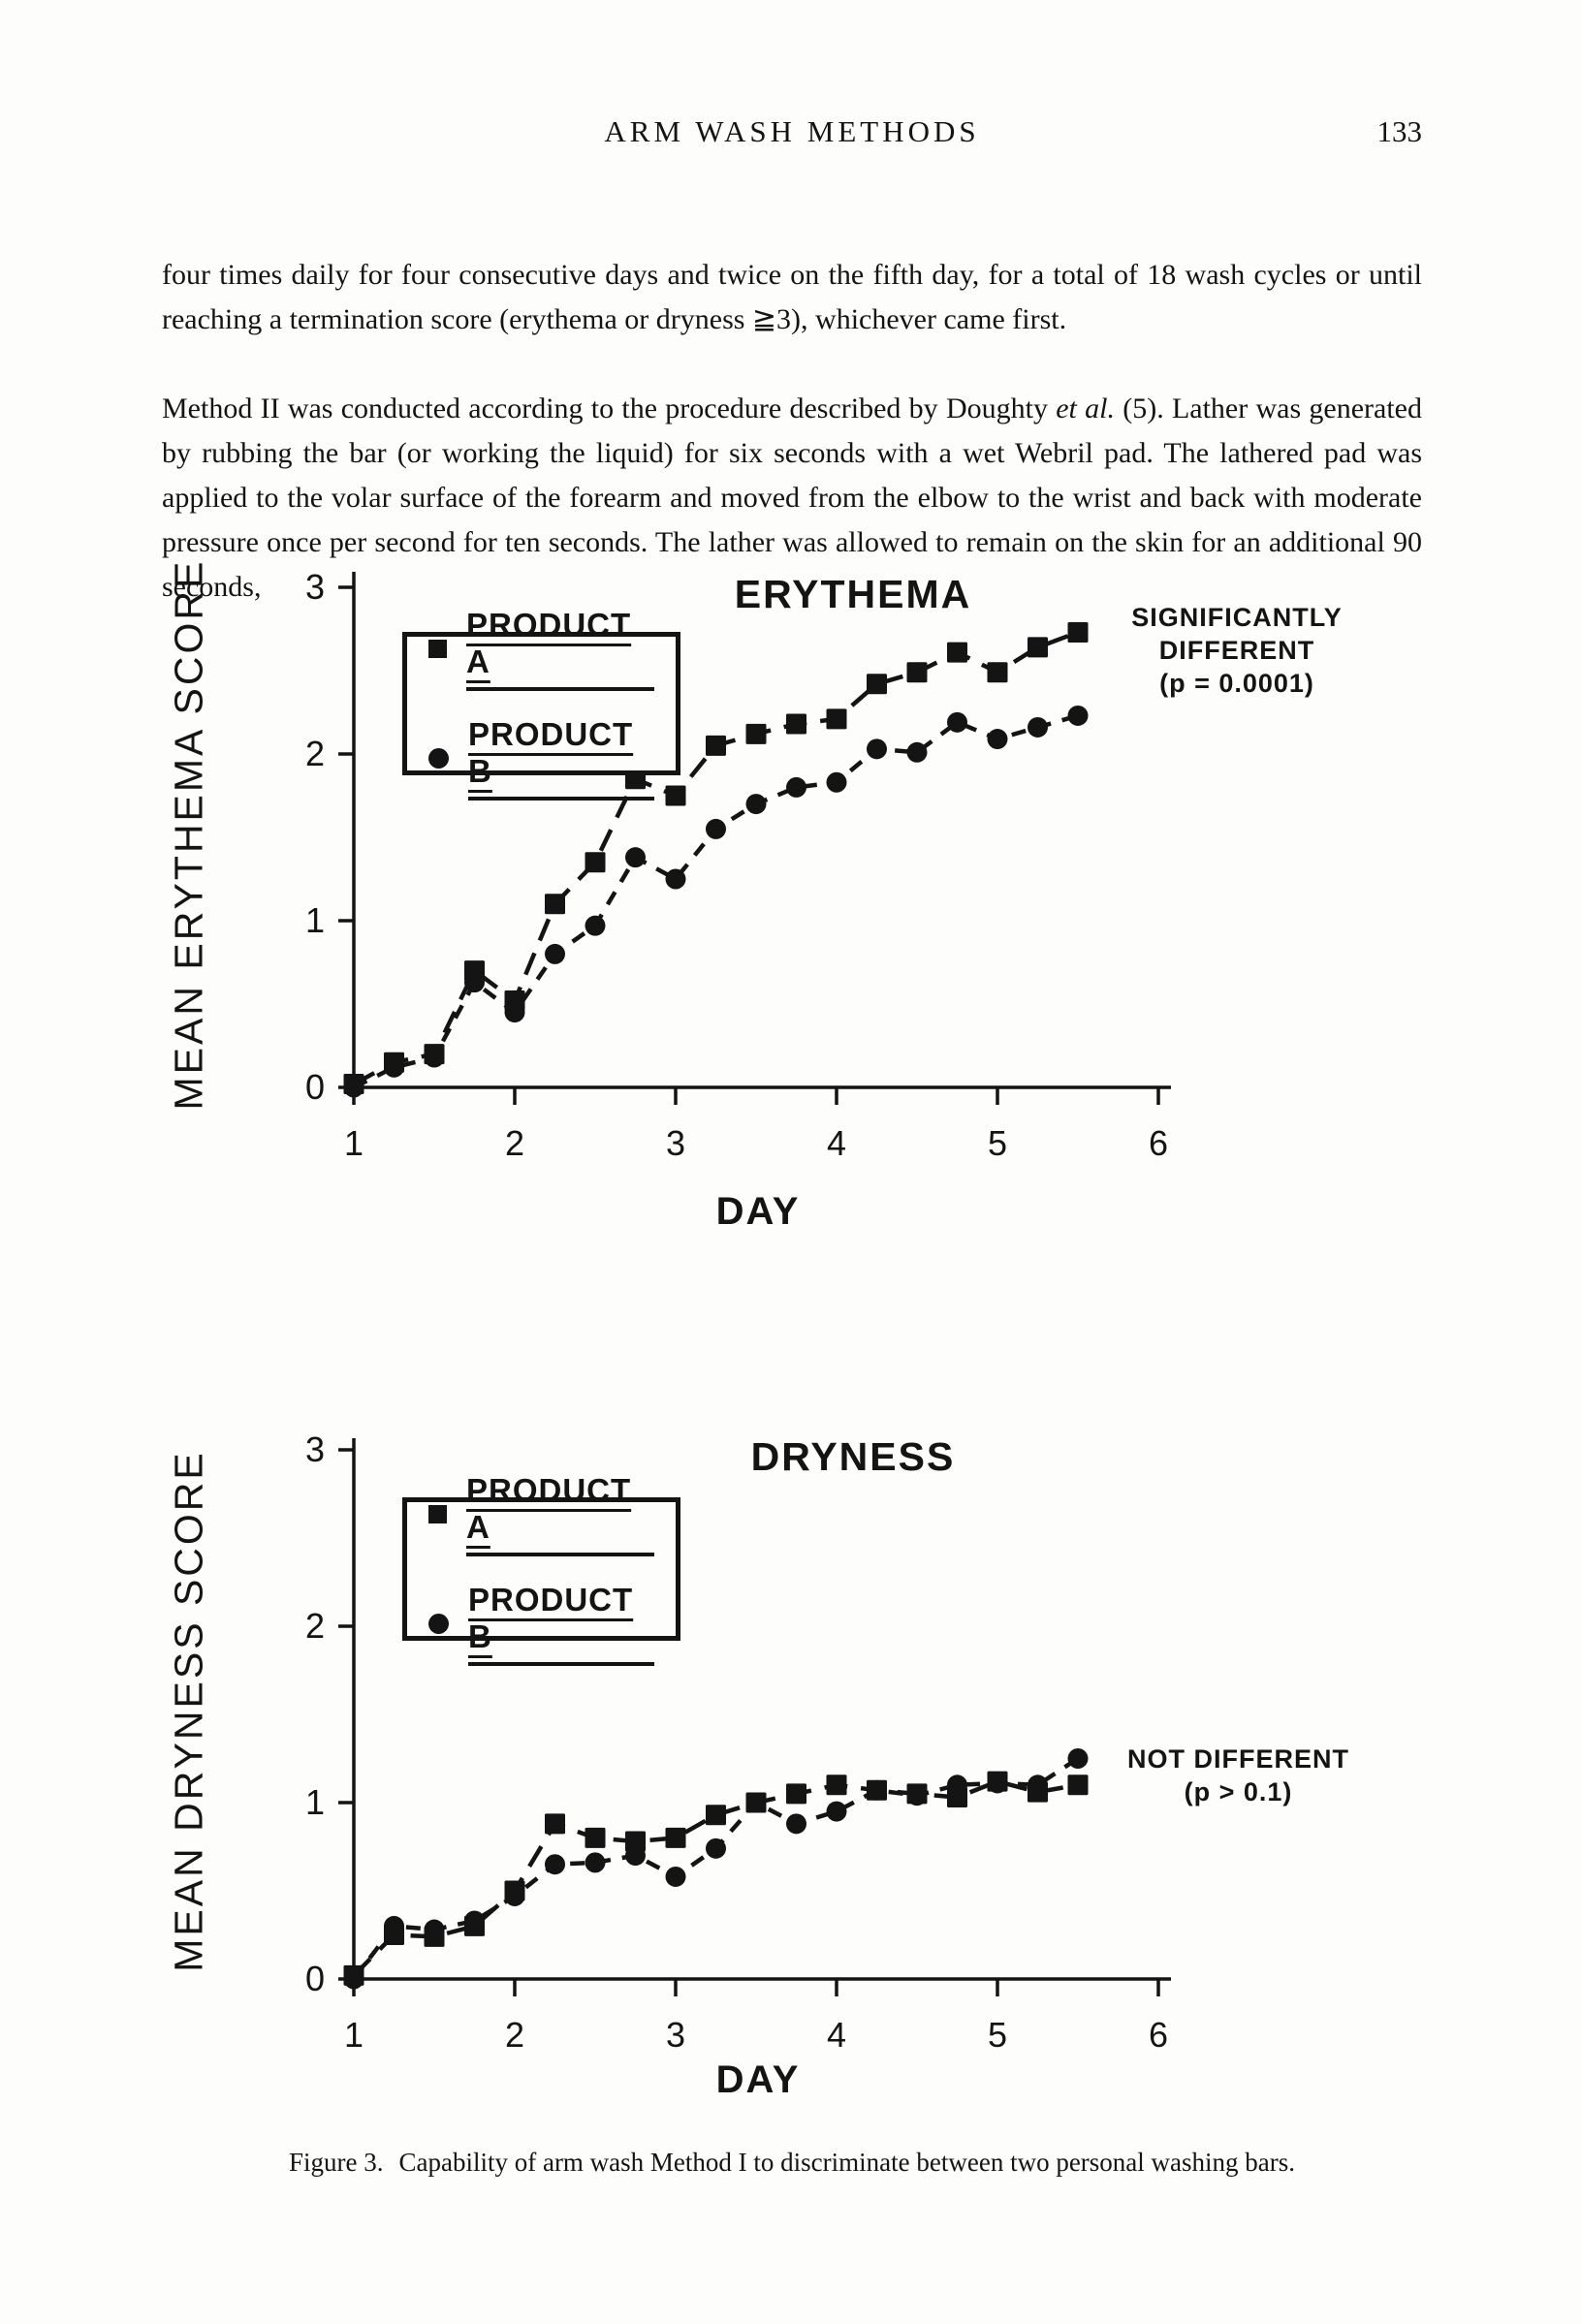 This screenshot has height=2324, width=1581. What do you see at coordinates (336, 2162) in the screenshot?
I see `figure-caption-label: Figure 3.` at bounding box center [336, 2162].